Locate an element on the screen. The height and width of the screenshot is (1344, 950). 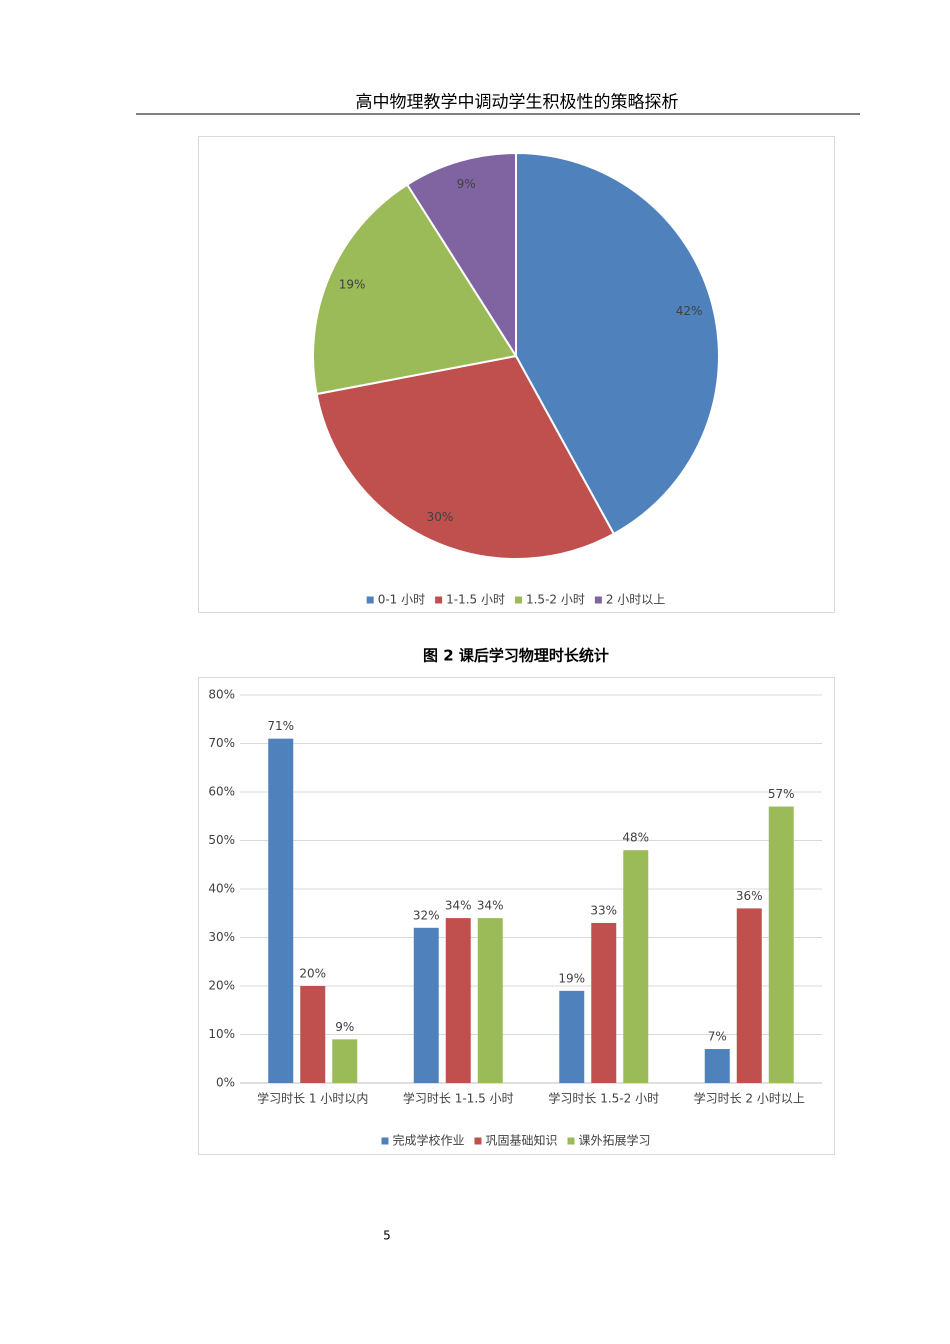
data-label: 71% is located at coordinates (280, 726).